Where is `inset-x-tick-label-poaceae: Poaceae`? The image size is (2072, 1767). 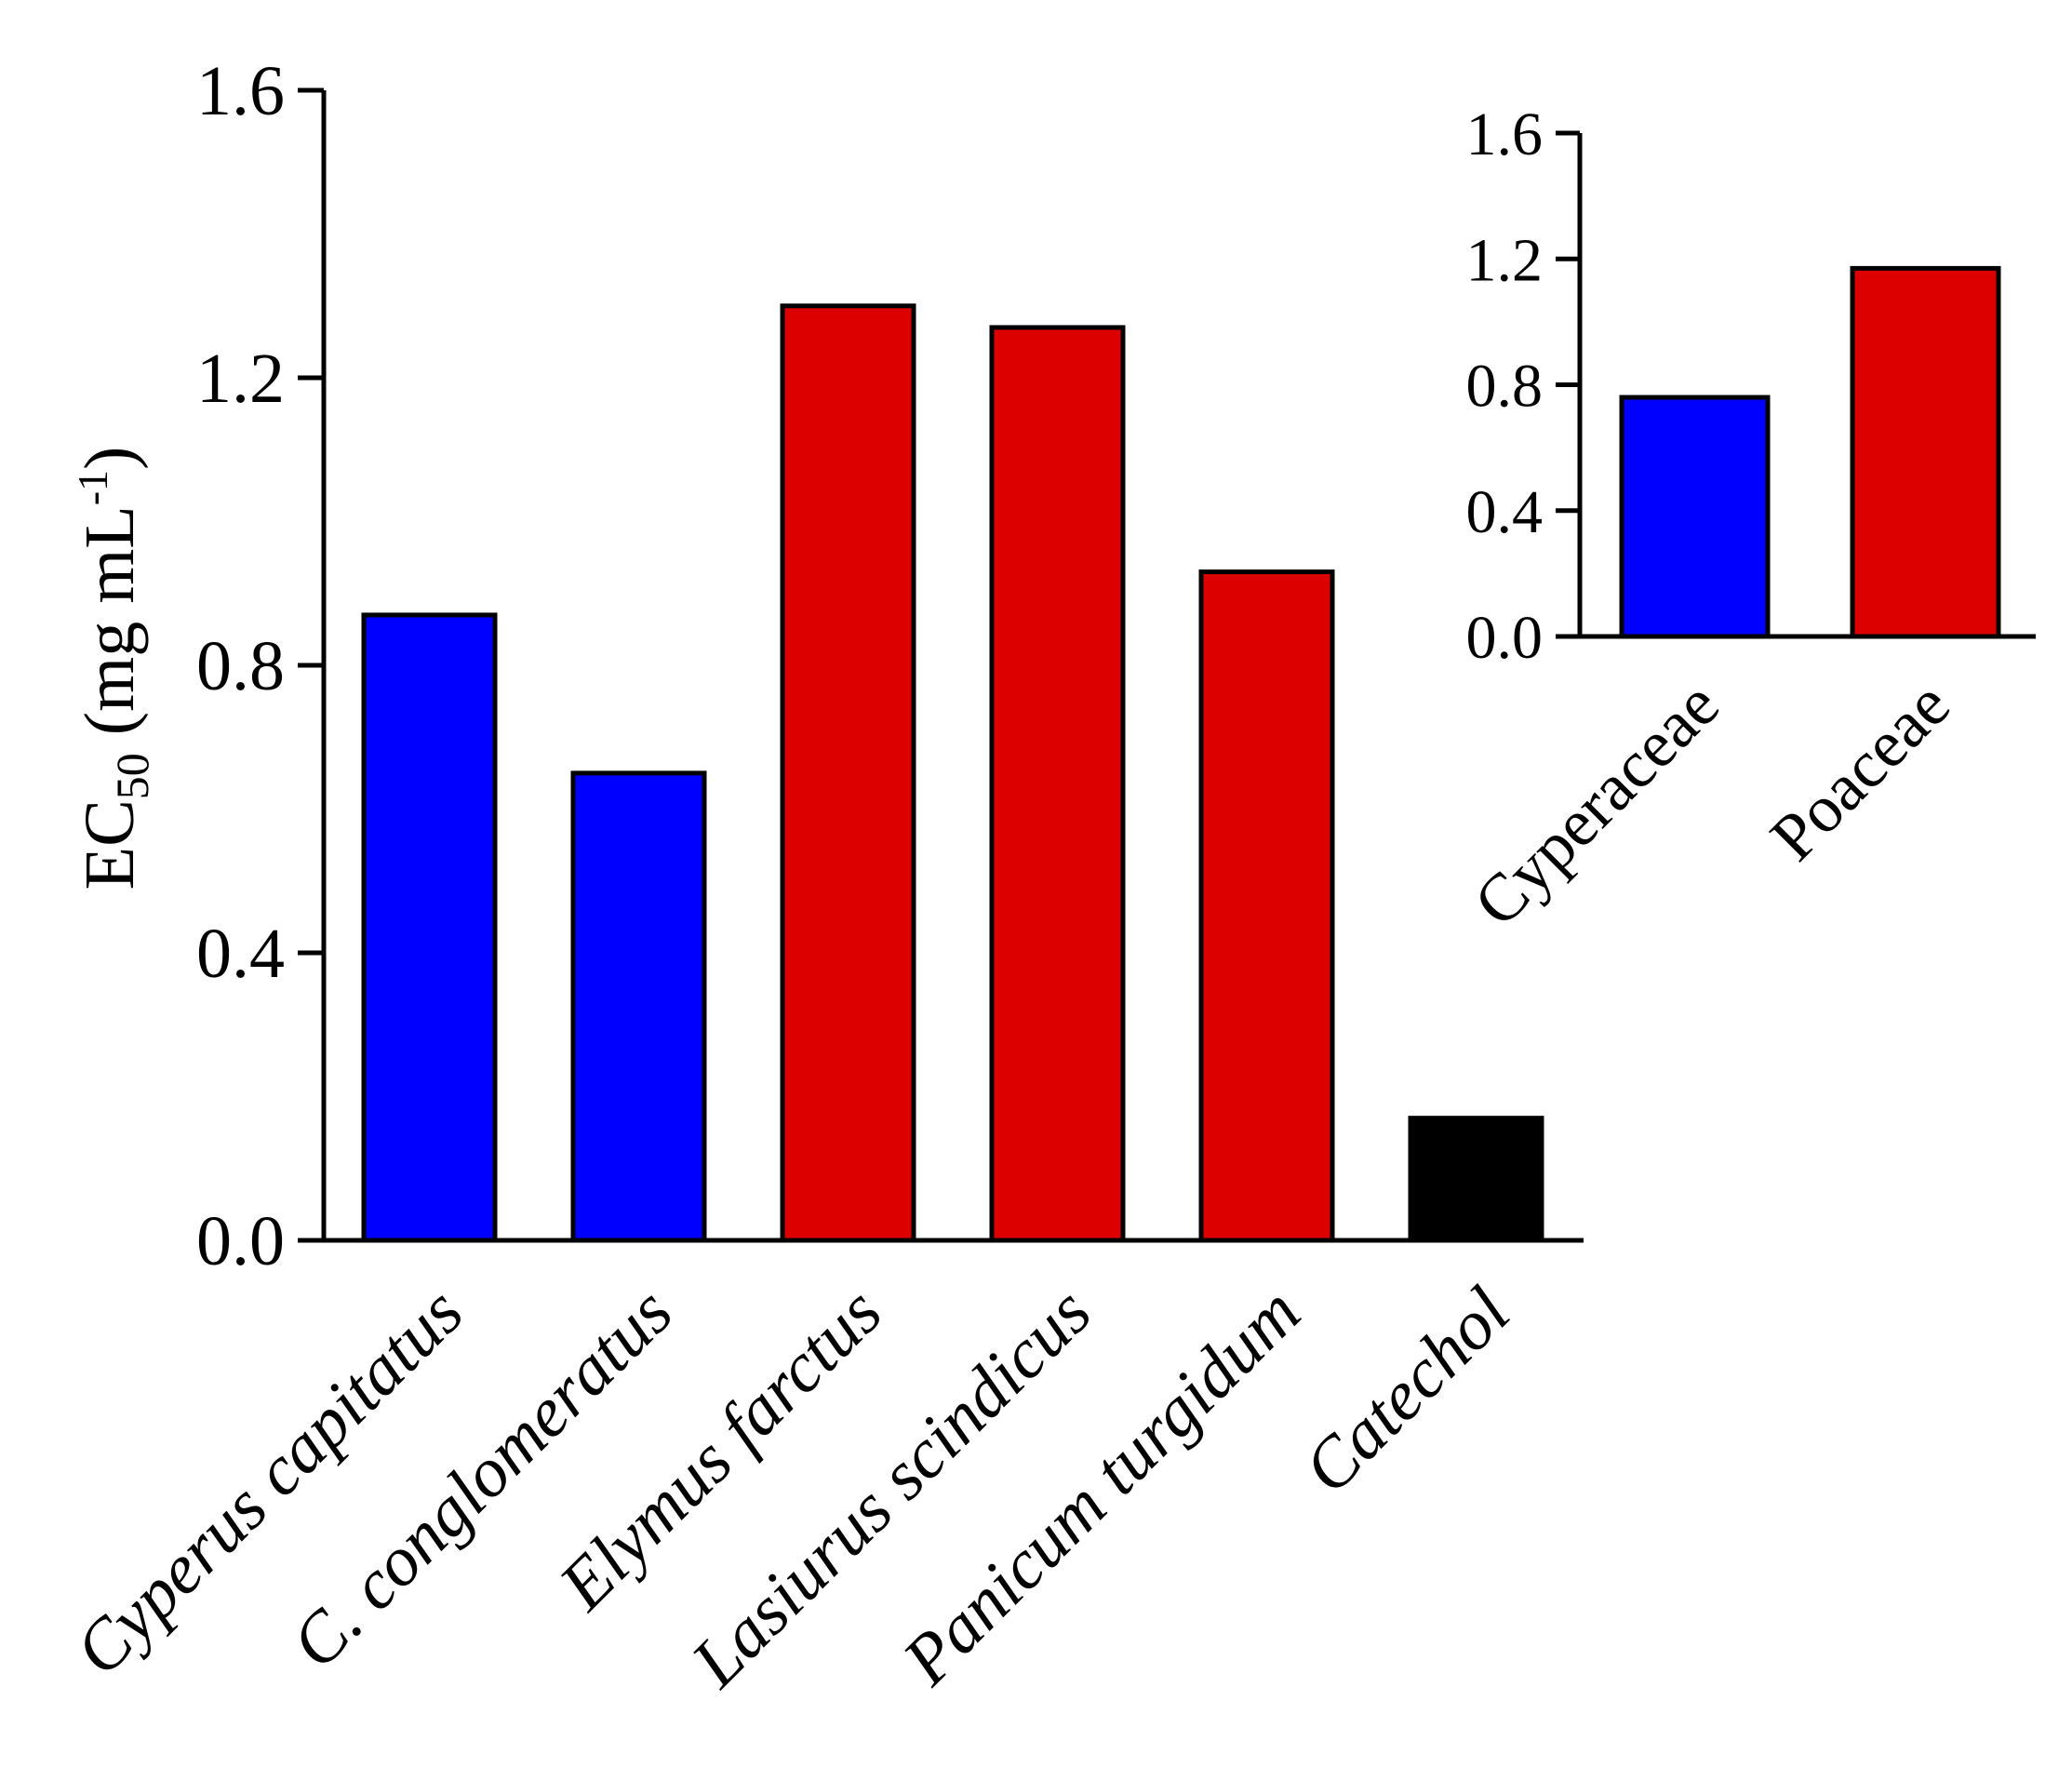
inset-x-tick-label-poaceae: Poaceae is located at coordinates (1860, 771).